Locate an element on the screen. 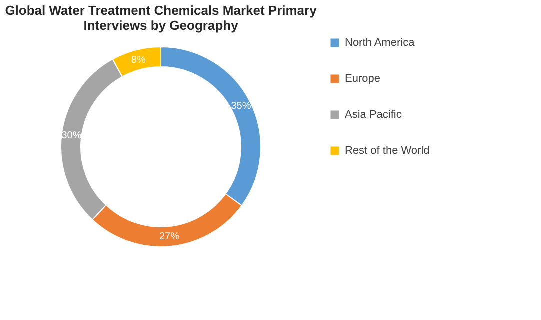  legend-label: Rest of the World is located at coordinates (387, 151).